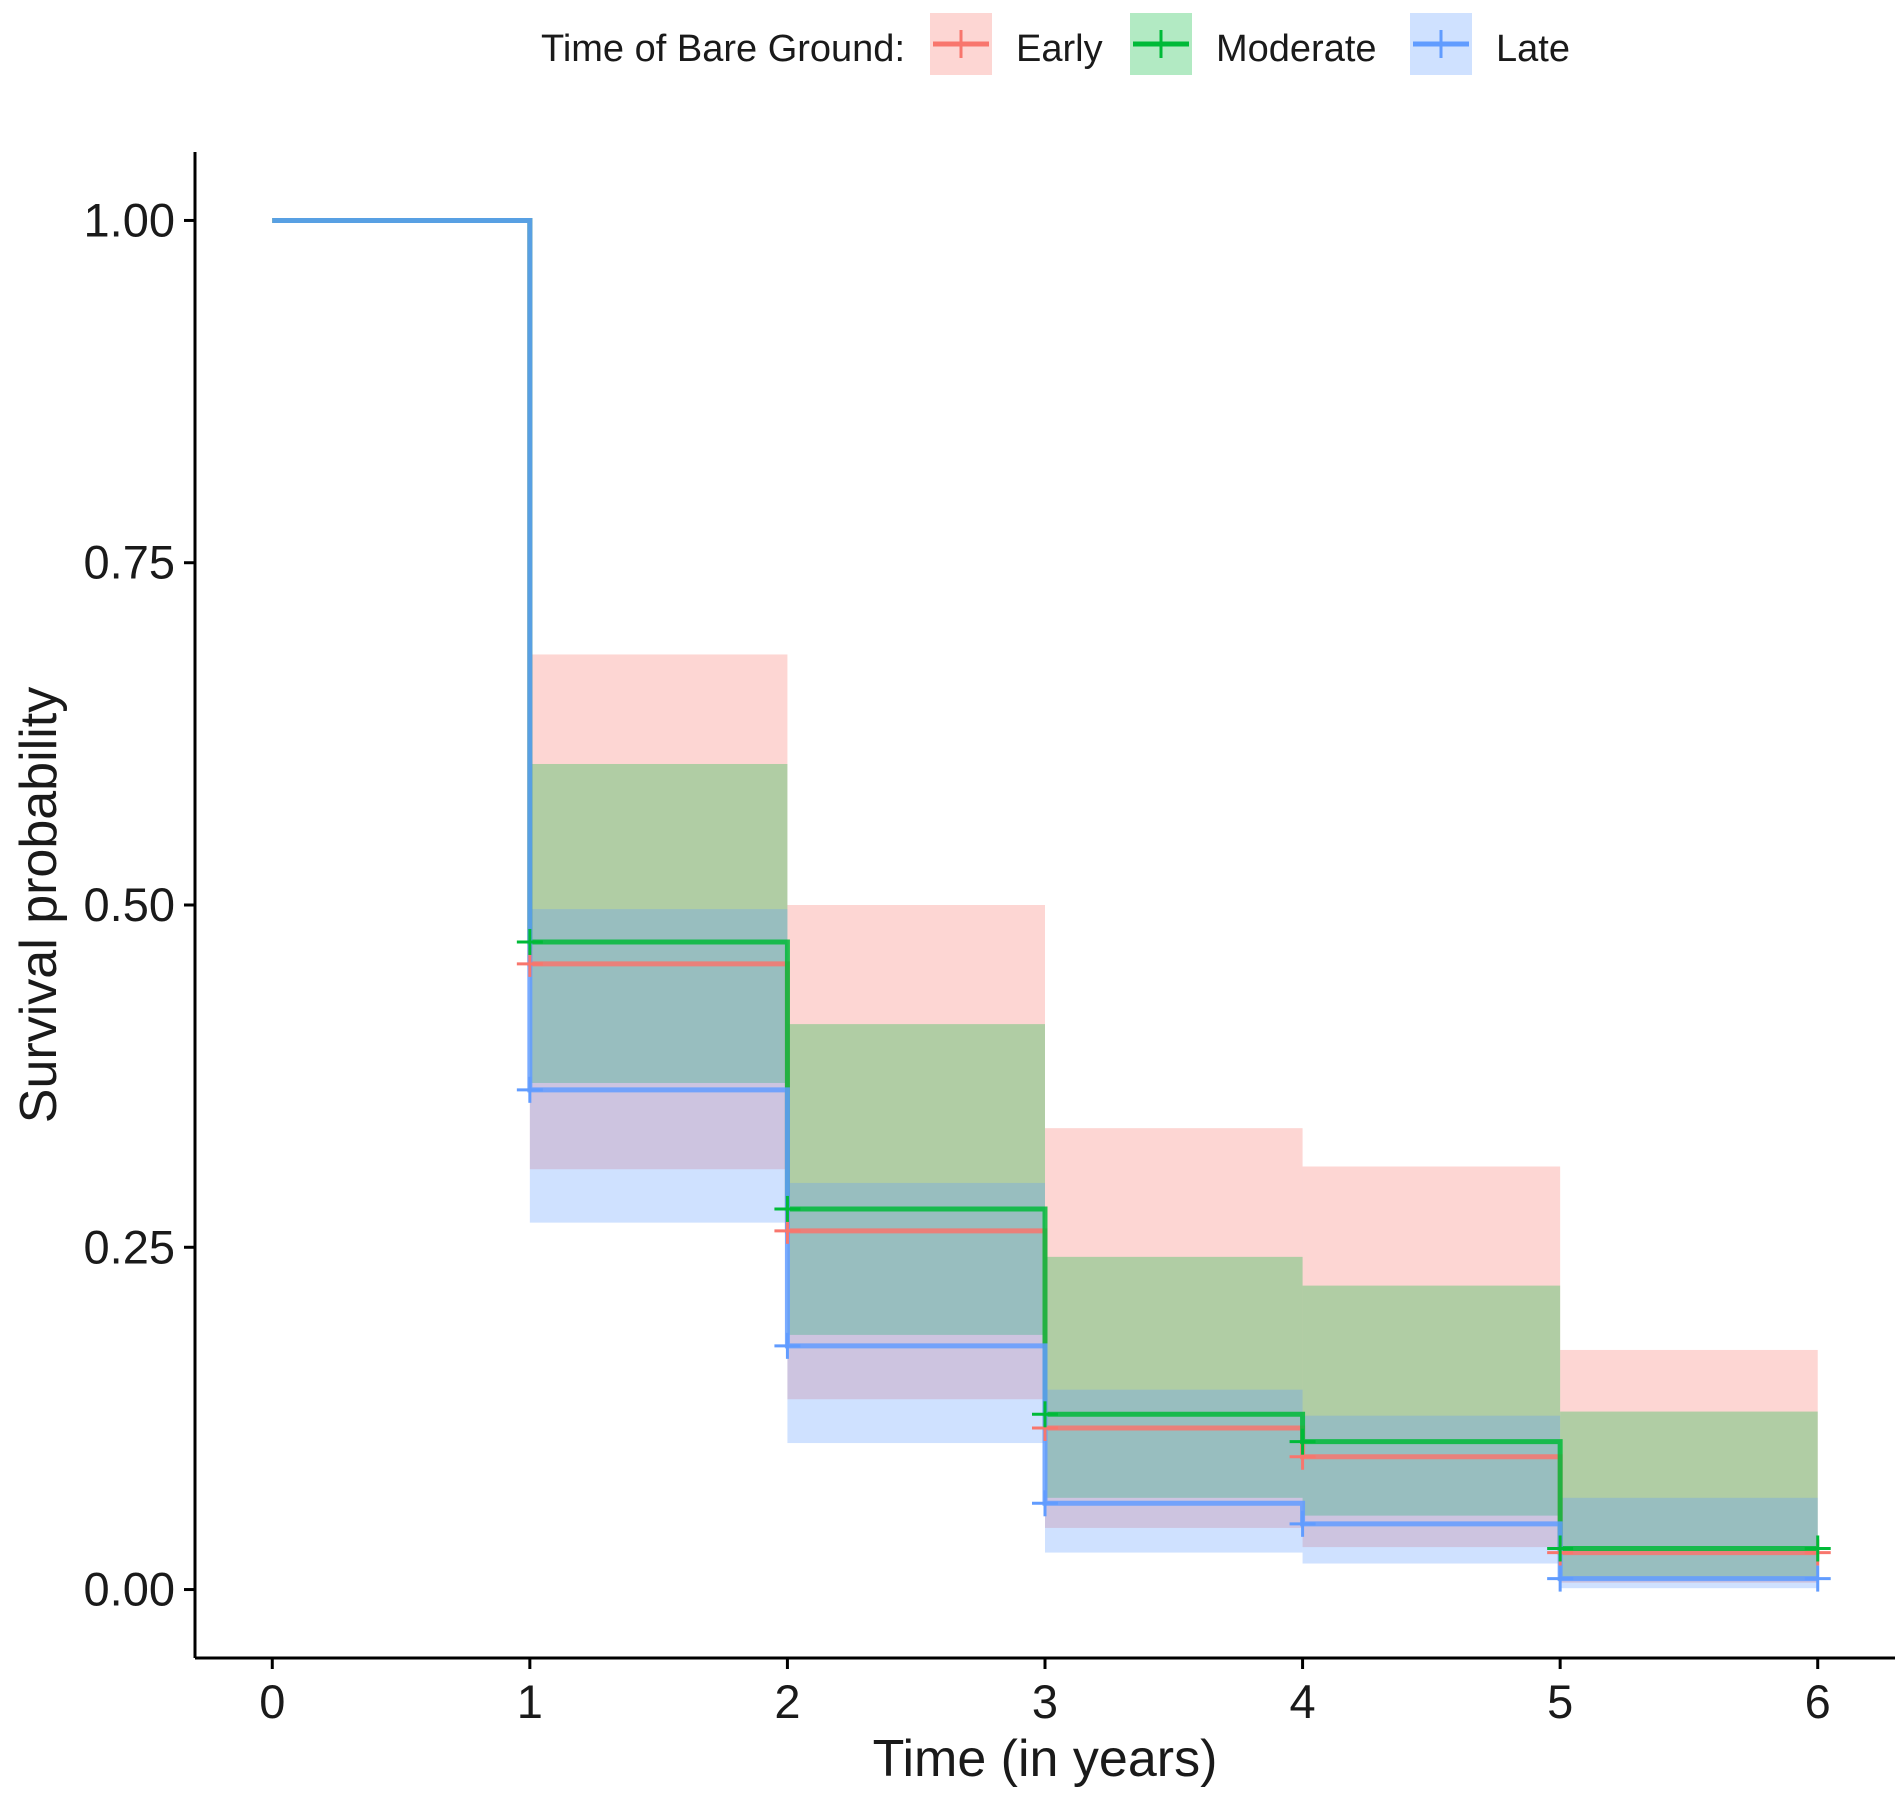 This screenshot has width=1904, height=1797. What do you see at coordinates (1045, 1759) in the screenshot?
I see `x-axis-title: Time (in years)` at bounding box center [1045, 1759].